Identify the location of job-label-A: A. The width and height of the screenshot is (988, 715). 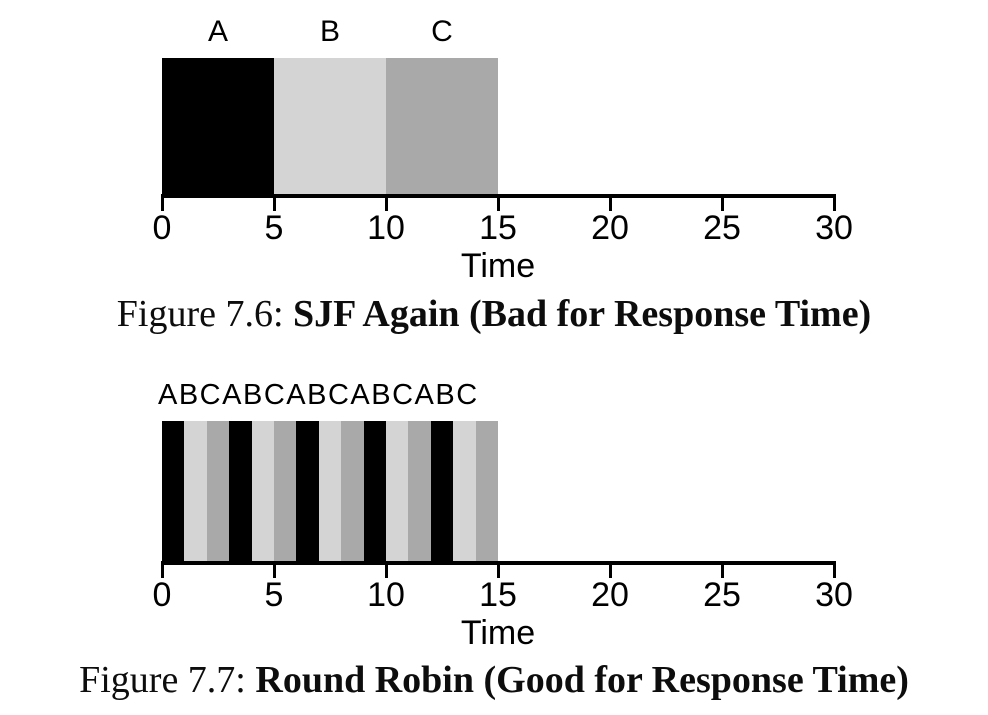
(217, 31).